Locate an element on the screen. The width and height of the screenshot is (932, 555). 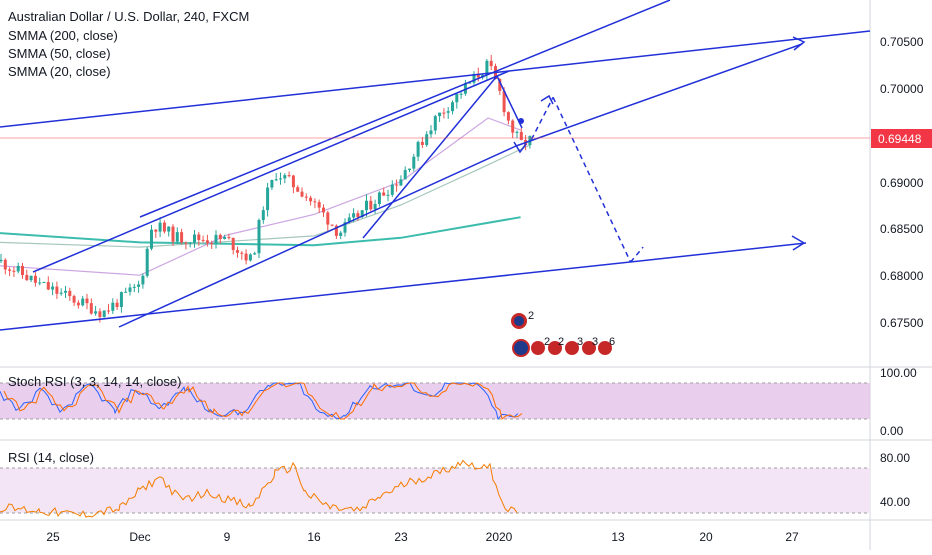
stoch-k-line is located at coordinates (259, 401).